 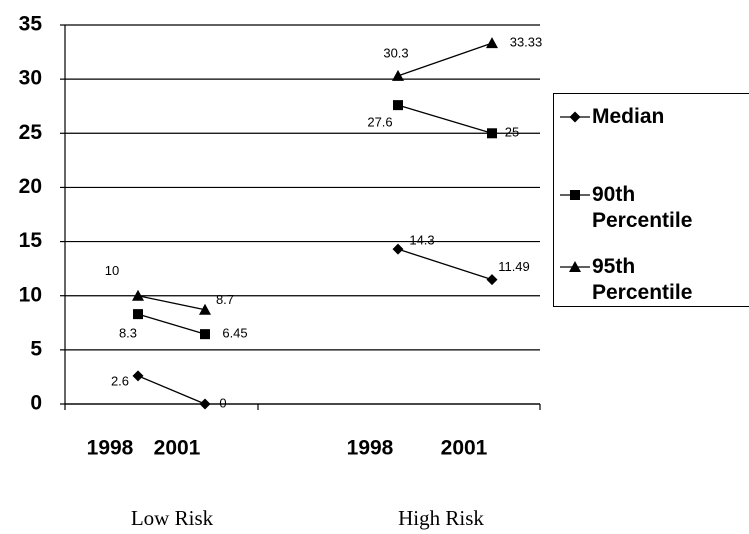 I want to click on legend-label: 95th Percentile, so click(x=642, y=279).